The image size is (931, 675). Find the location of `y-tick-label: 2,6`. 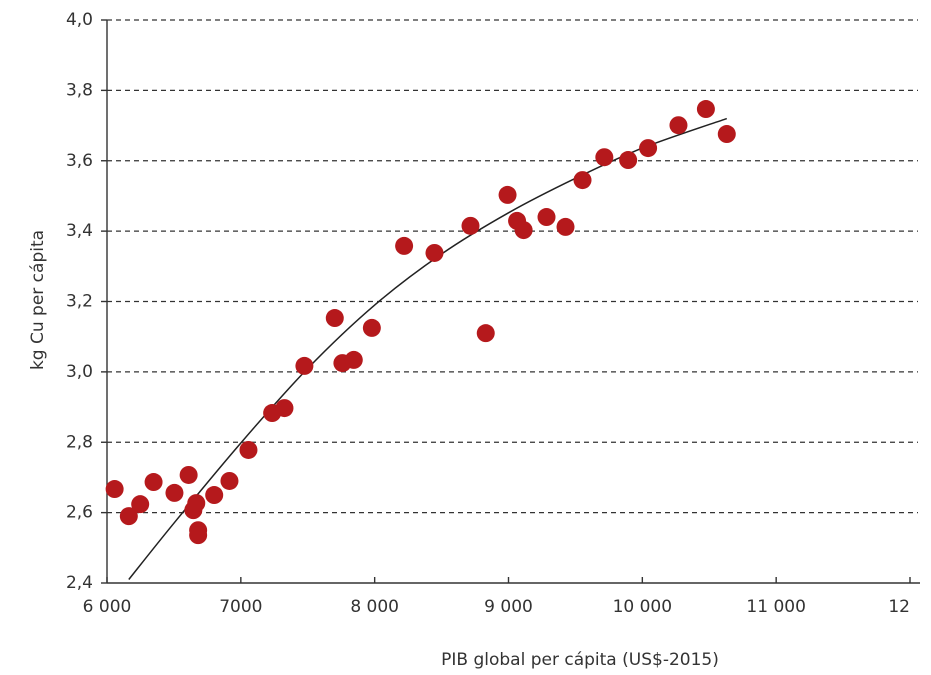

y-tick-label: 2,6 is located at coordinates (79, 513).